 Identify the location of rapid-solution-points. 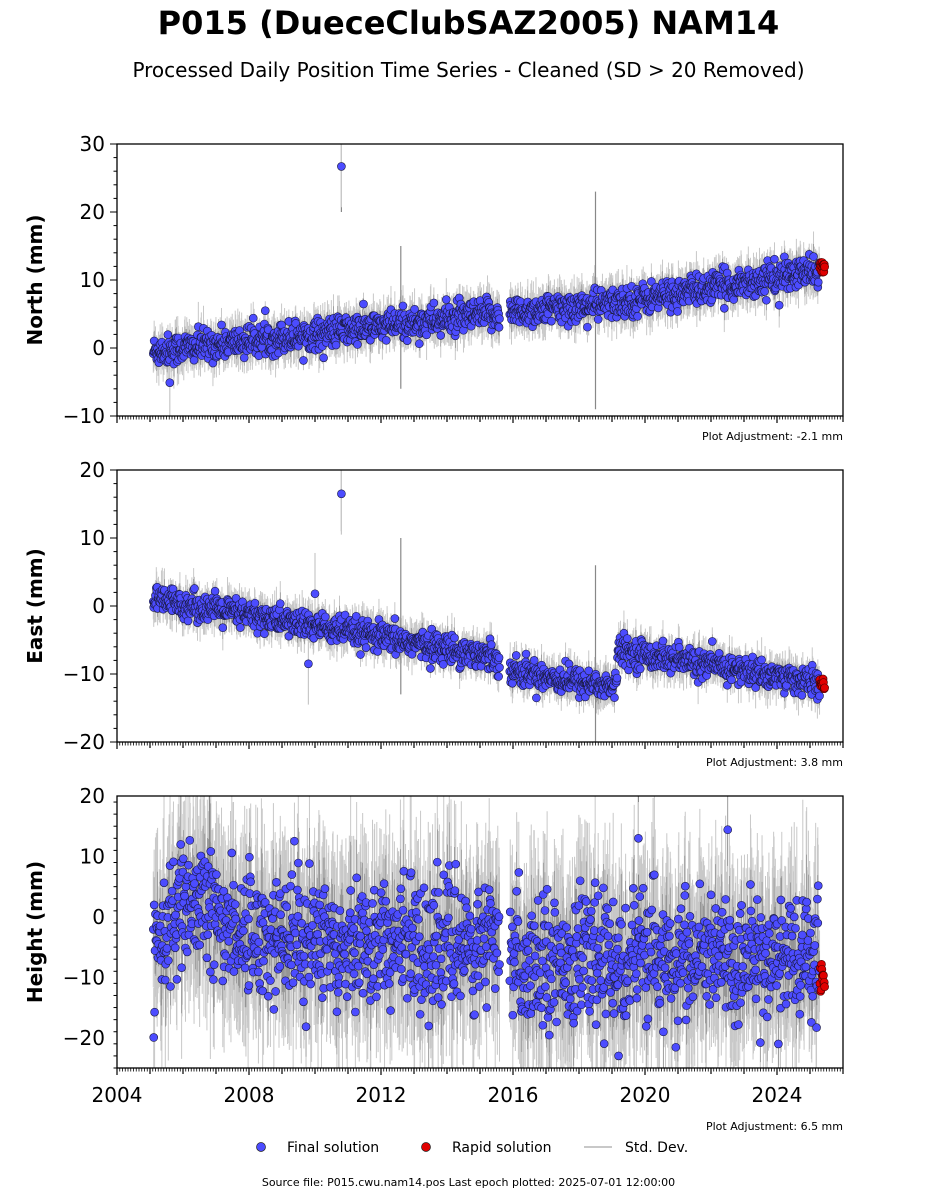
(822, 267).